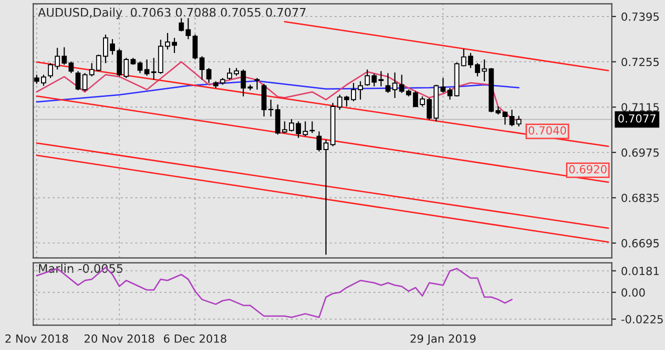 The height and width of the screenshot is (350, 665). What do you see at coordinates (443, 339) in the screenshot?
I see `x-tick-label: 29 Jan 2019` at bounding box center [443, 339].